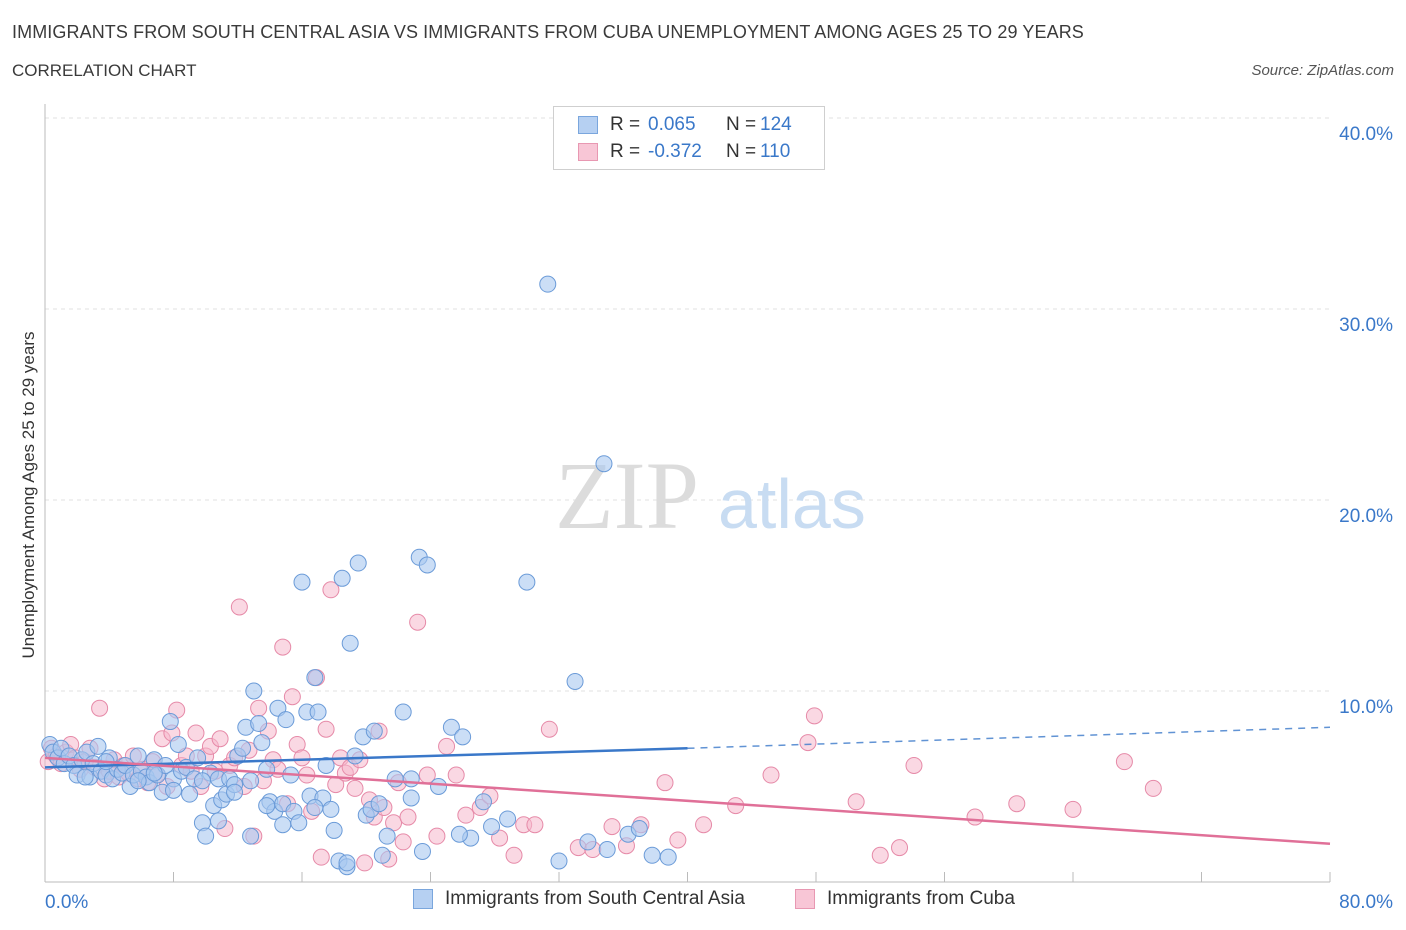 The image size is (1406, 930). What do you see at coordinates (1009, 738) in the screenshot?
I see `trend-line-south-central-asia-projection` at bounding box center [1009, 738].